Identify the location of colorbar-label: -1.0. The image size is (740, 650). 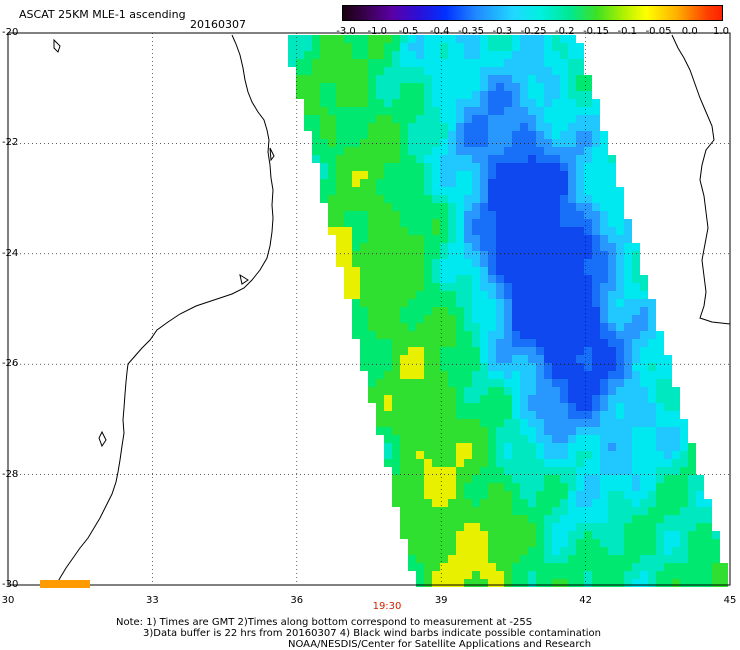
(377, 31).